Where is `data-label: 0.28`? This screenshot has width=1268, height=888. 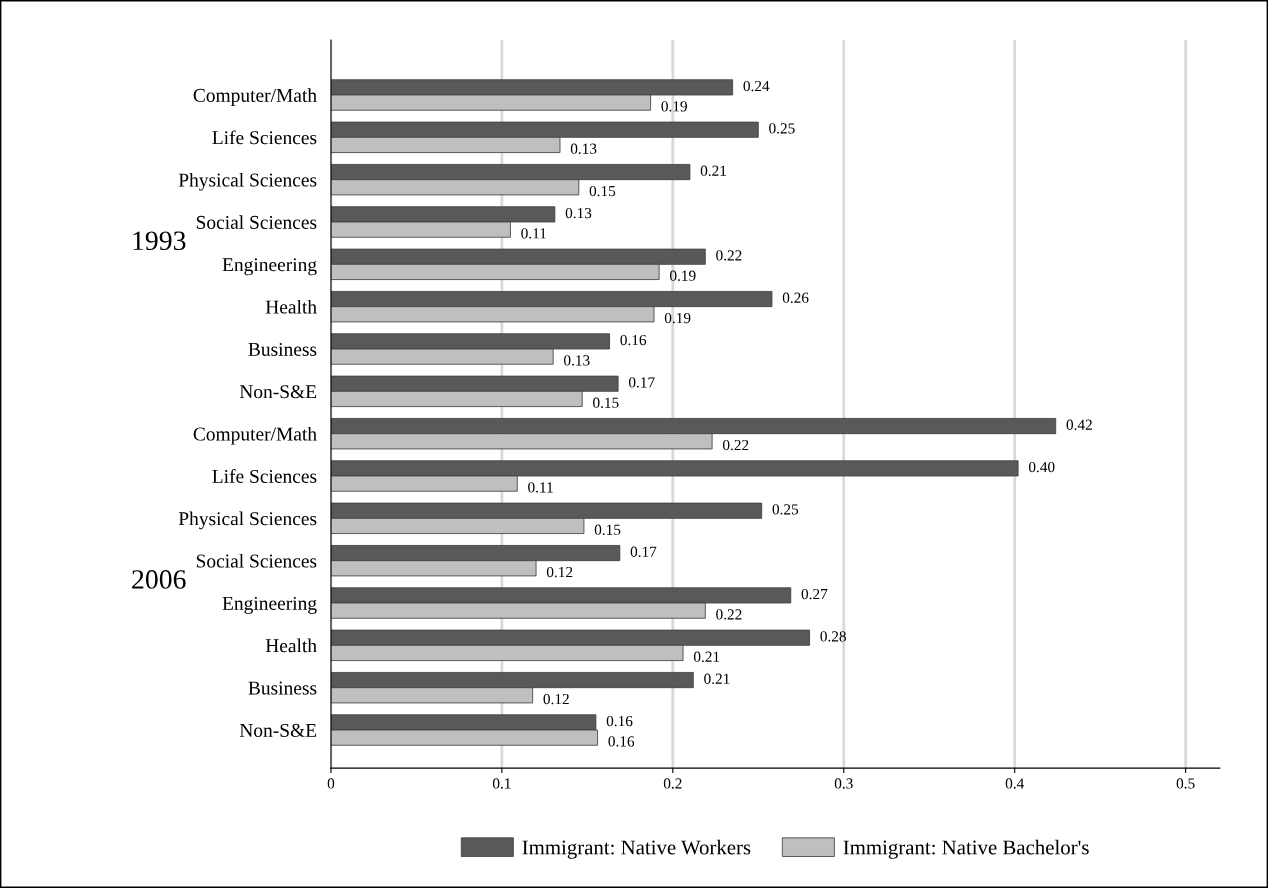
data-label: 0.28 is located at coordinates (833, 636).